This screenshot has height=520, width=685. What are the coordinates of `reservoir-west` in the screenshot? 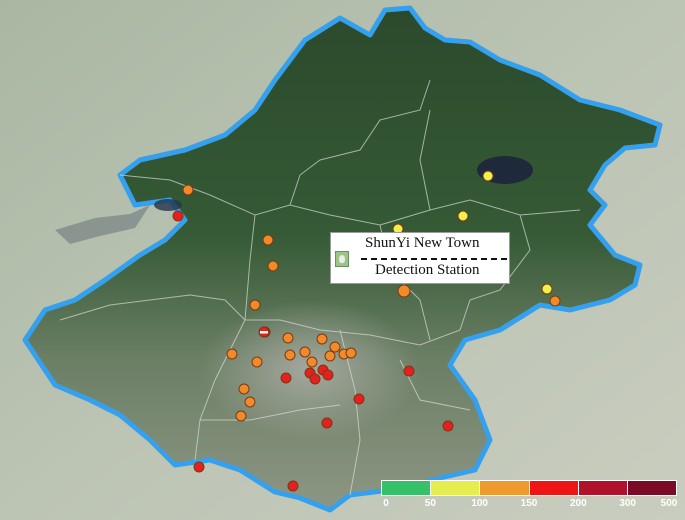 It's located at (102, 224).